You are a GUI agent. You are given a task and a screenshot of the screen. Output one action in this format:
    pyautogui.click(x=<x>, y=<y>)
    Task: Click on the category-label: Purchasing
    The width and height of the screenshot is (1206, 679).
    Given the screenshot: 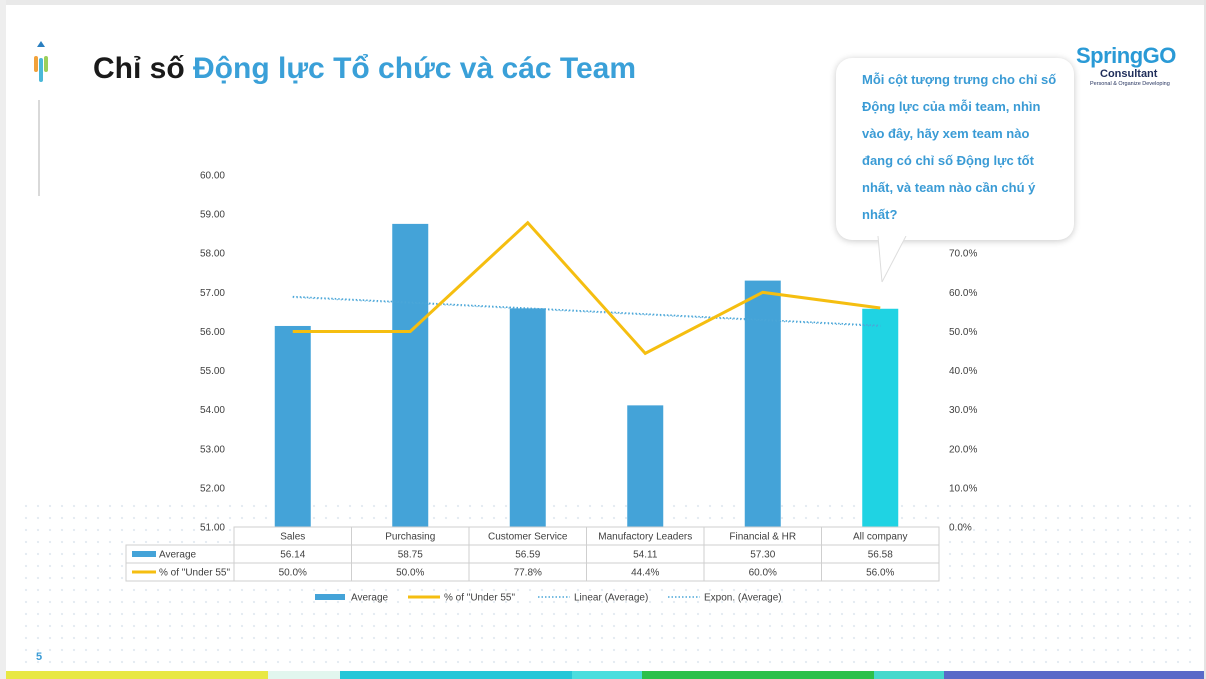 What is the action you would take?
    pyautogui.click(x=410, y=537)
    